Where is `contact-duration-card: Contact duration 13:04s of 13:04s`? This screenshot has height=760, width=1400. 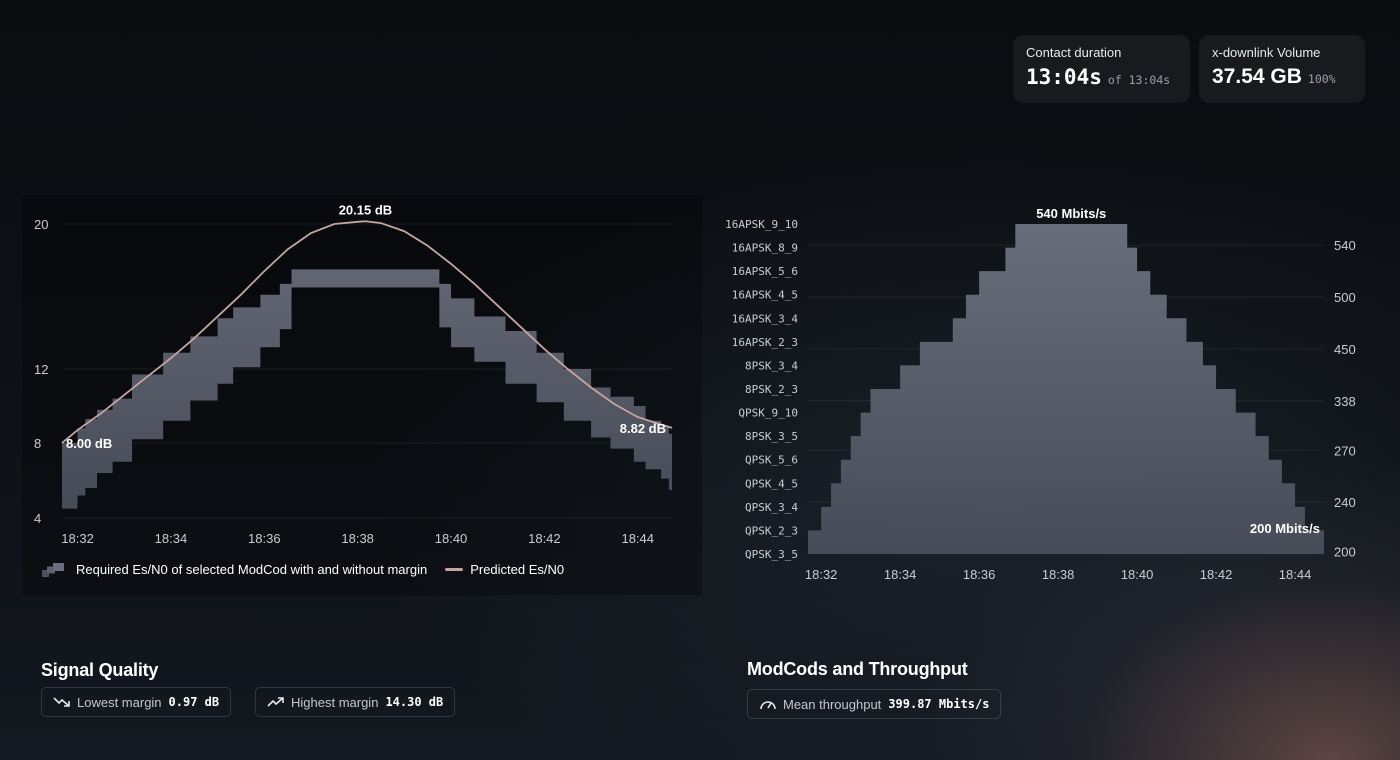
contact-duration-card: Contact duration 13:04s of 13:04s is located at coordinates (1101, 69).